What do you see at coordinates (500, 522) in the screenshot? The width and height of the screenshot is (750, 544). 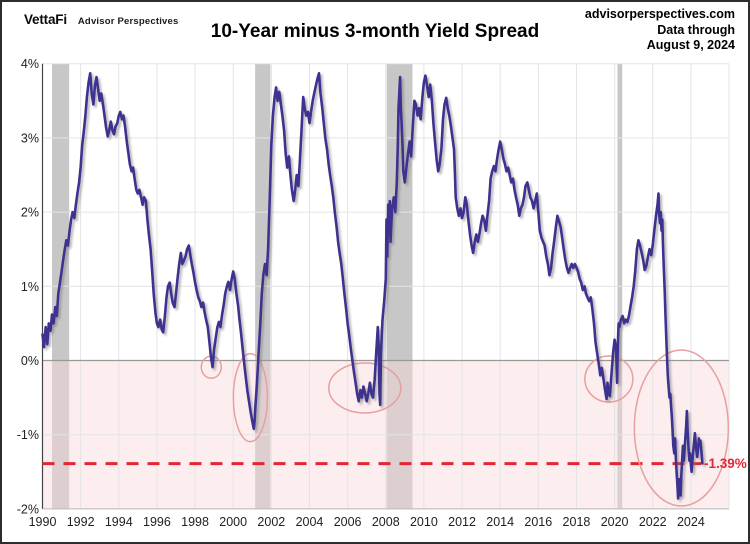 I see `x-tick-label: 2014` at bounding box center [500, 522].